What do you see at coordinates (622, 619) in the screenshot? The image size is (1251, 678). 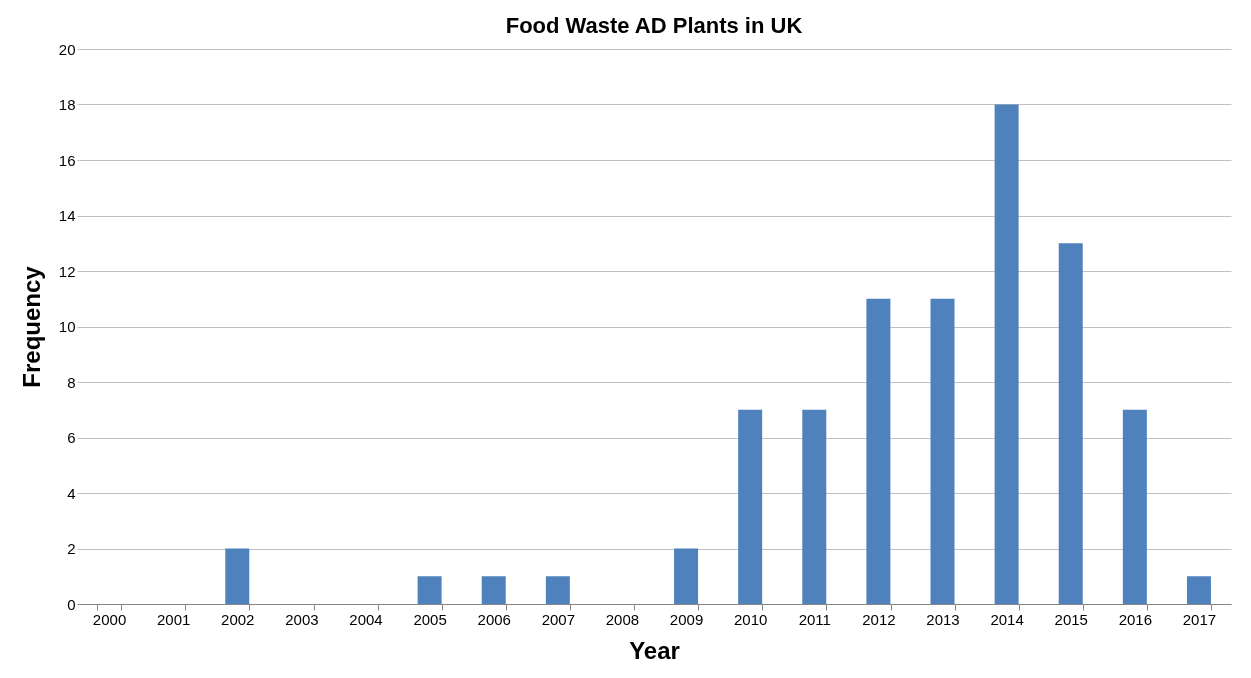 I see `x-tick-label: 2008` at bounding box center [622, 619].